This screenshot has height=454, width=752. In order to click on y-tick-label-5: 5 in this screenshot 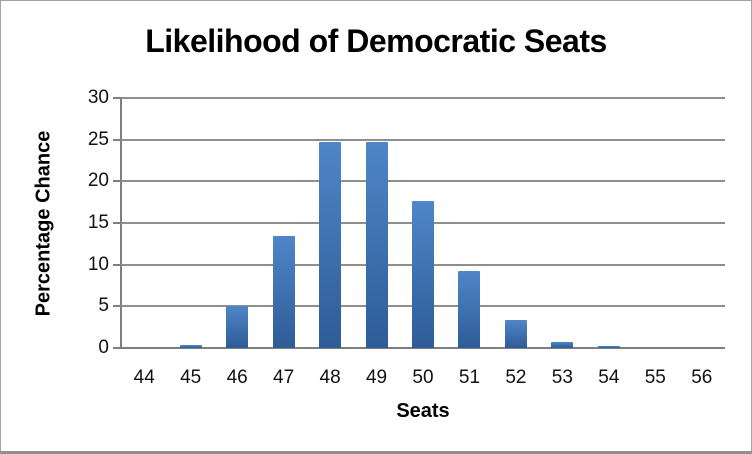, I will do `click(103, 306)`.